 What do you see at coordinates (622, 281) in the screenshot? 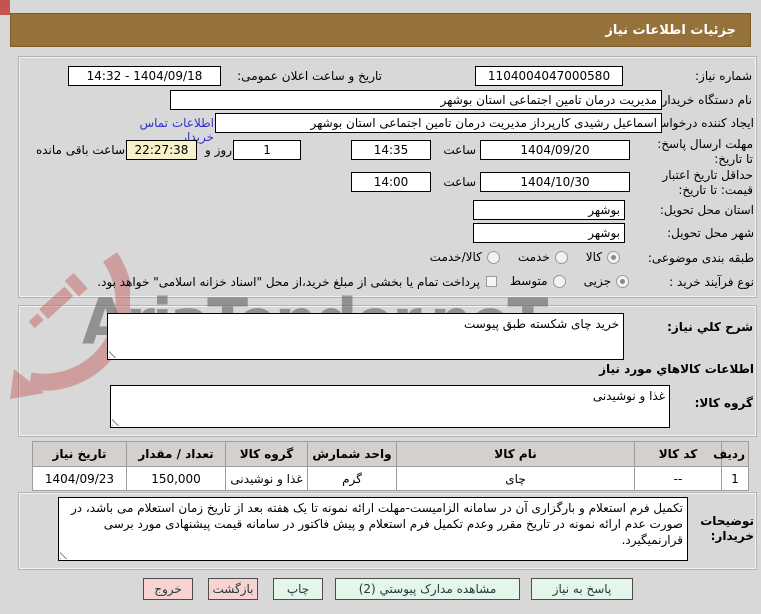
I see `minor-radio` at bounding box center [622, 281].